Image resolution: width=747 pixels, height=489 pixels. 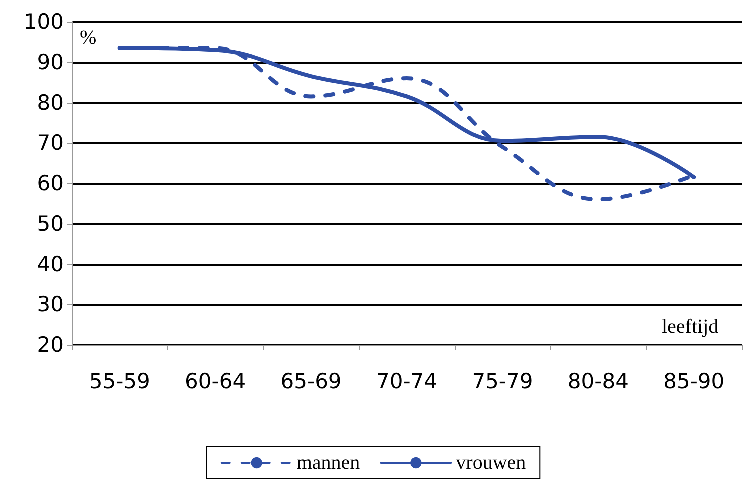 What do you see at coordinates (50, 224) in the screenshot?
I see `y-tick-label: 50` at bounding box center [50, 224].